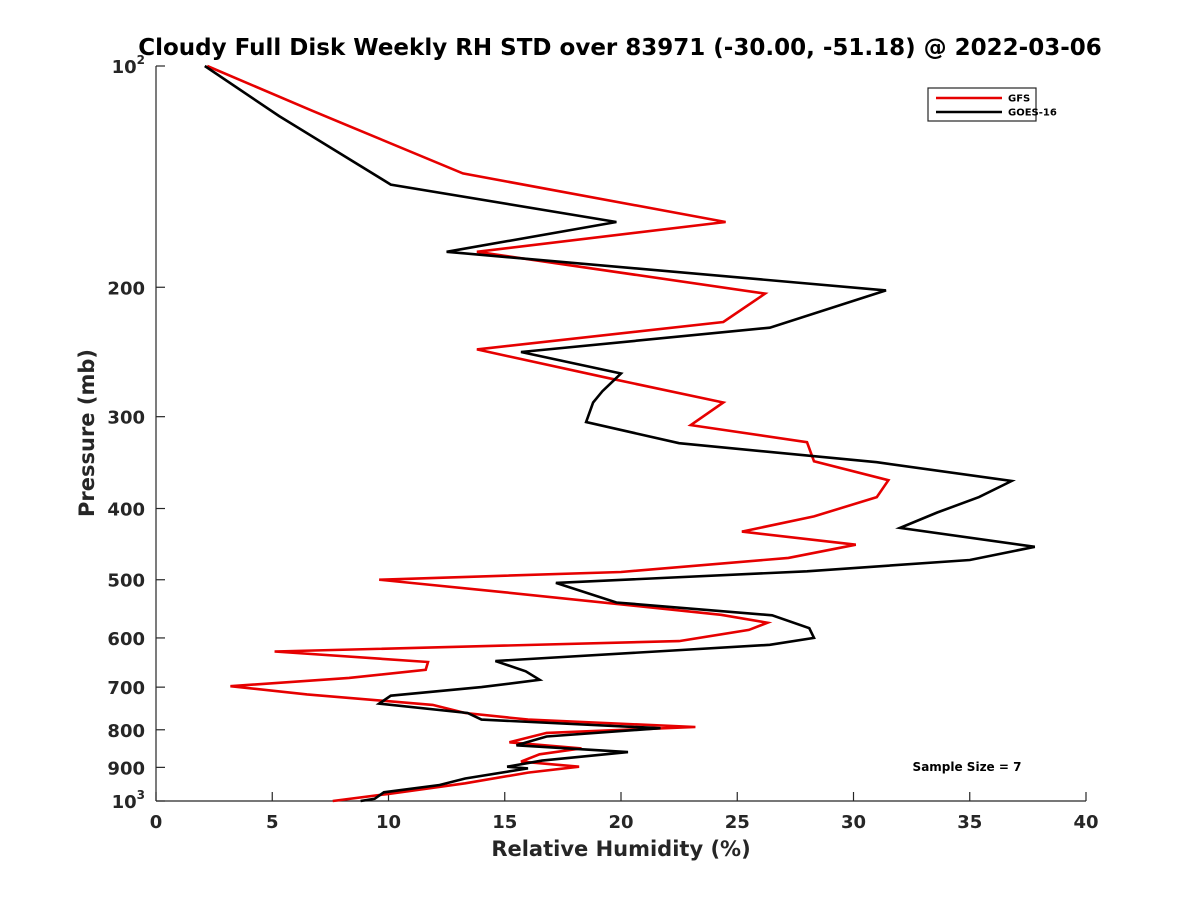 This screenshot has width=1200, height=900. I want to click on y-tick-label: 500, so click(126, 581).